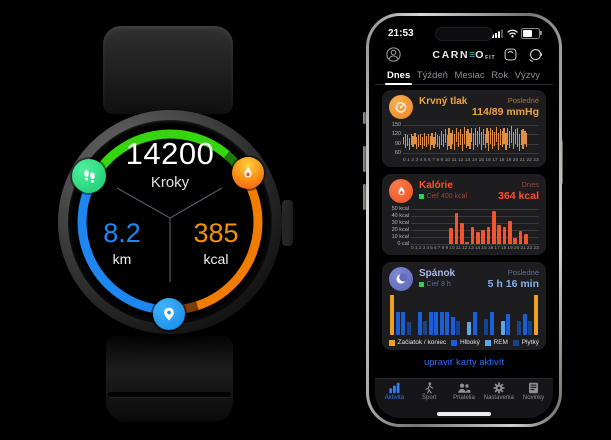  I want to click on calories-y-axis: 50 kcal 40 kcal 30 kcal 20 kcal 10 kcal 0 cal, so click(400, 226).